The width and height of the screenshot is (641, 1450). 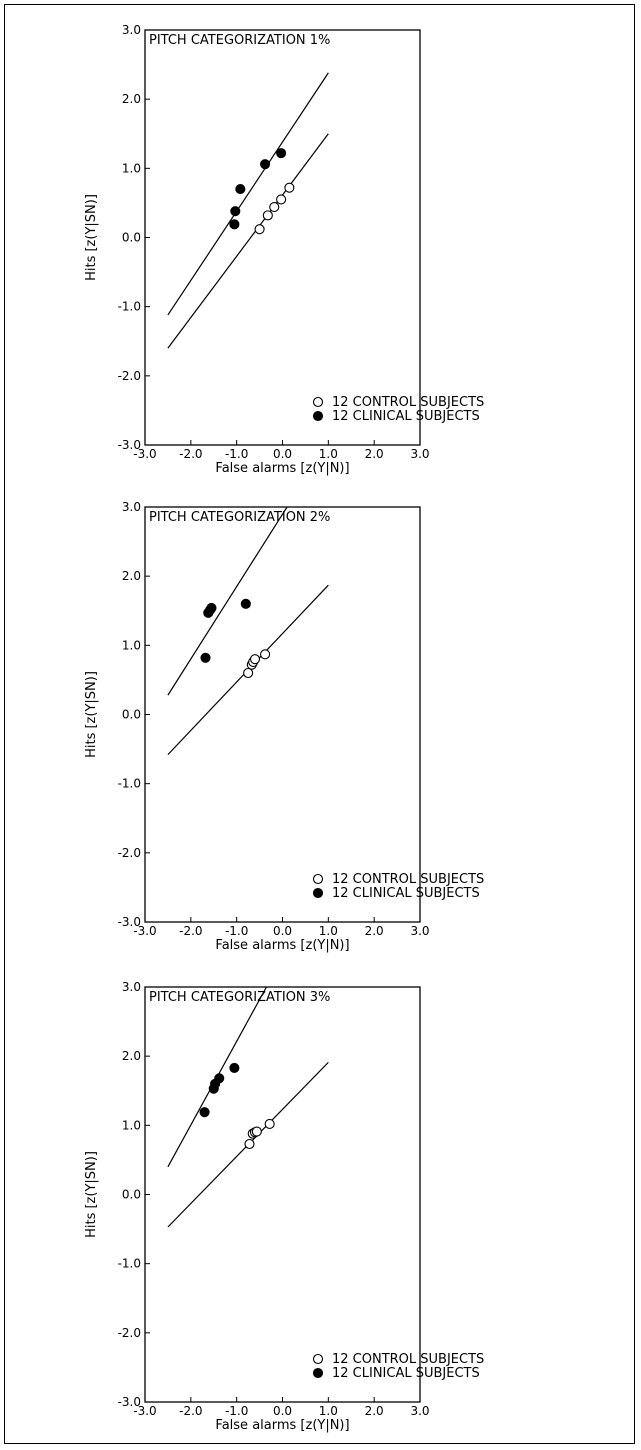 What do you see at coordinates (239, 40) in the screenshot?
I see `chart-title: PITCH CATEGORIZATION 1%` at bounding box center [239, 40].